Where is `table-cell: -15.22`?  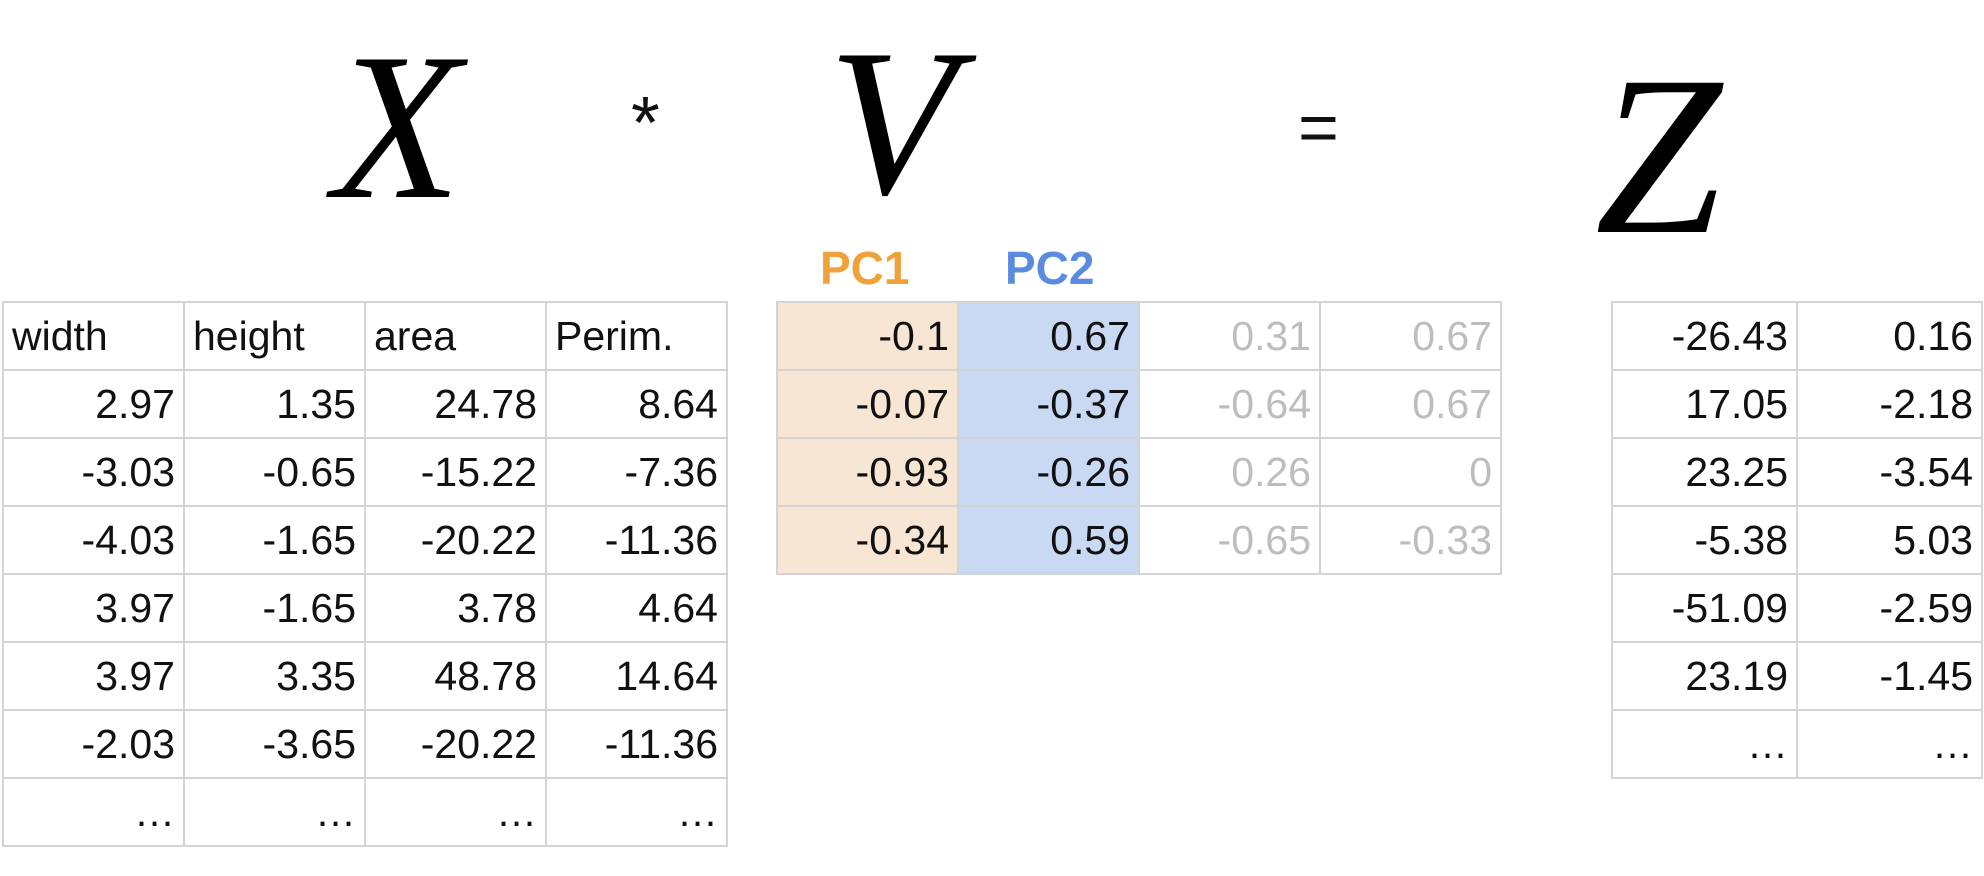 table-cell: -15.22 is located at coordinates (455, 472).